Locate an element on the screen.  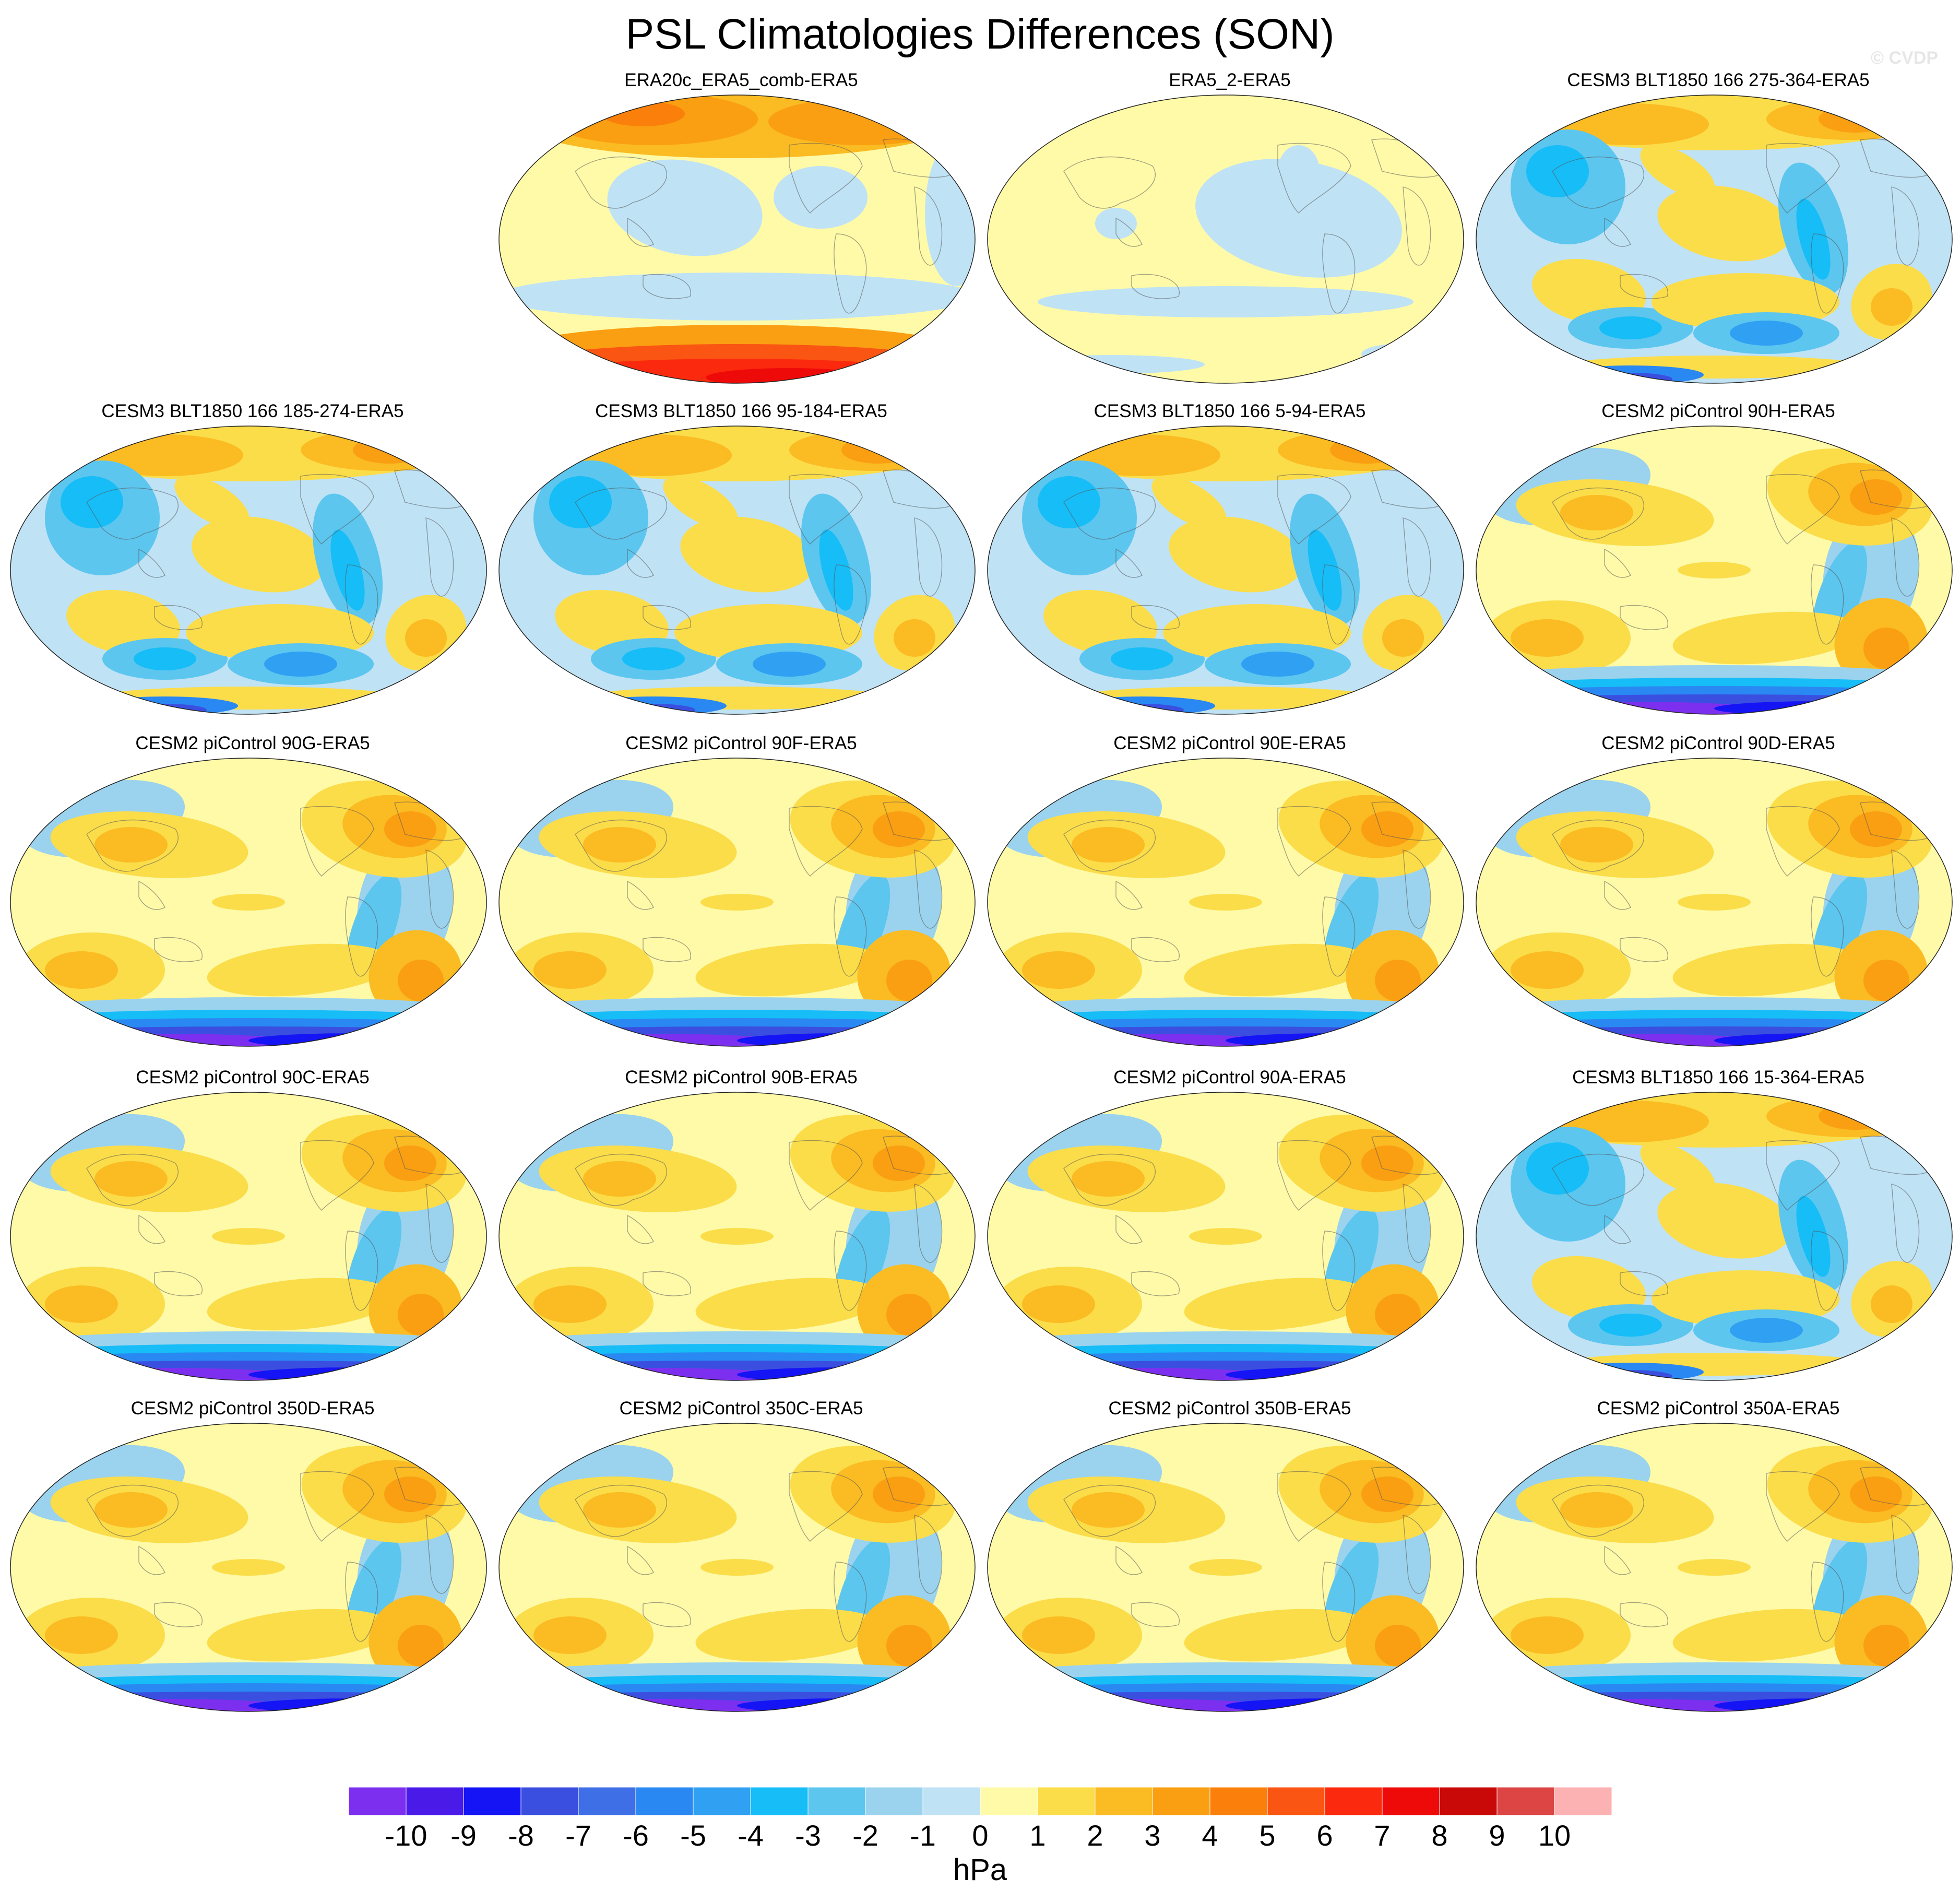
map-panel: CESM2 piControl 350C-ERA5 is located at coordinates (741, 1564).